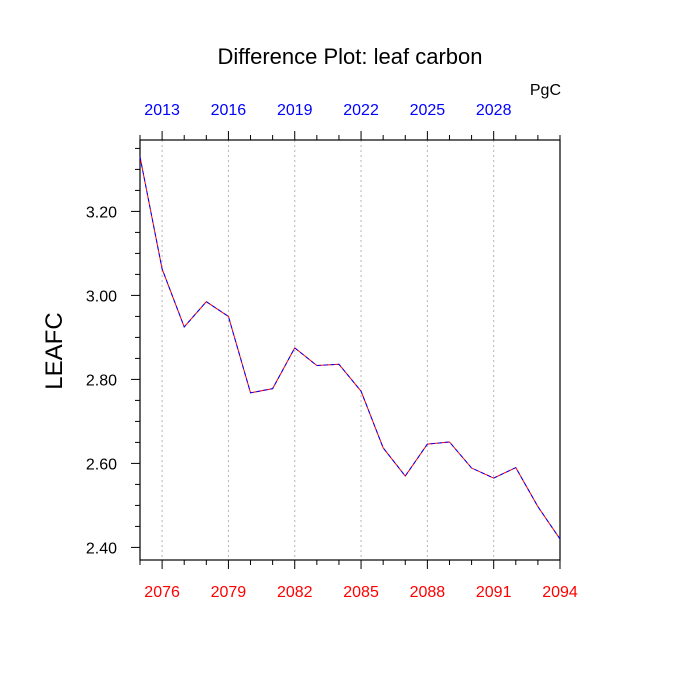 Image resolution: width=700 pixels, height=700 pixels. I want to click on y-tick-label: 2.40, so click(101, 548).